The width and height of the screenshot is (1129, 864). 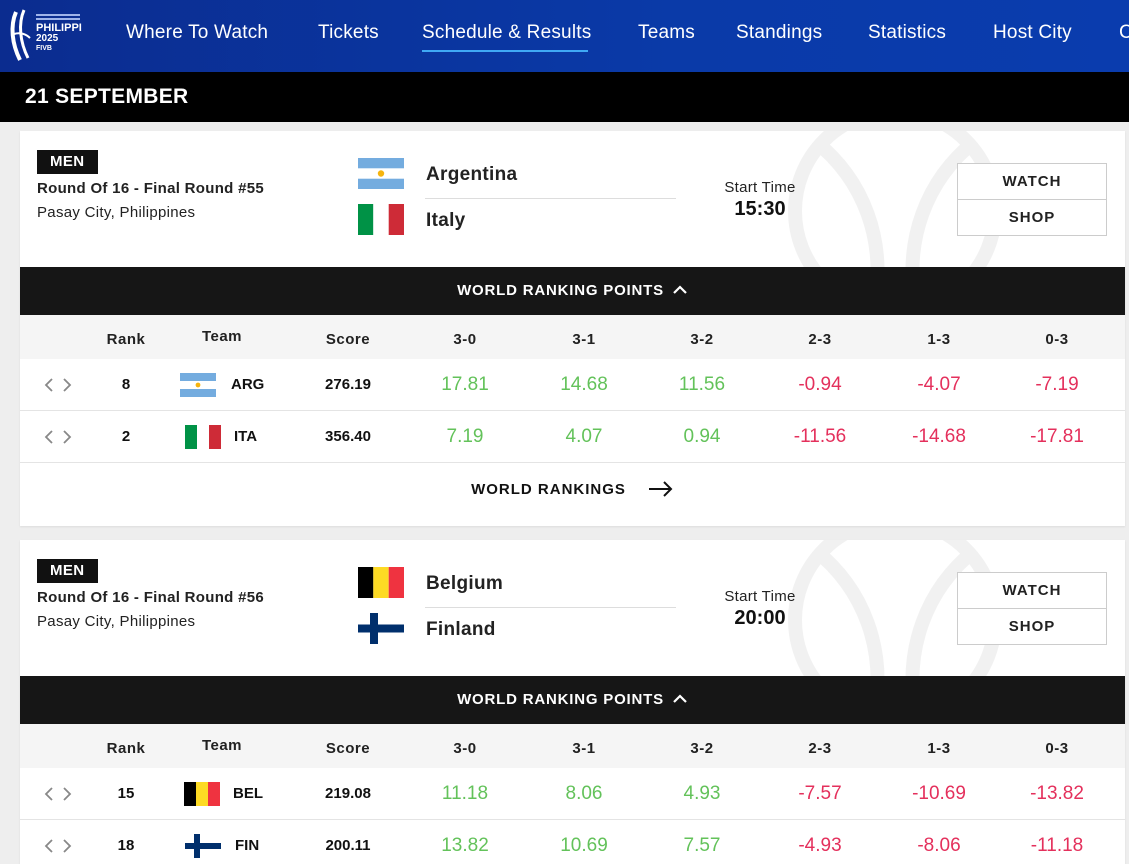 I want to click on points-0-3: -11.18, so click(x=1057, y=845).